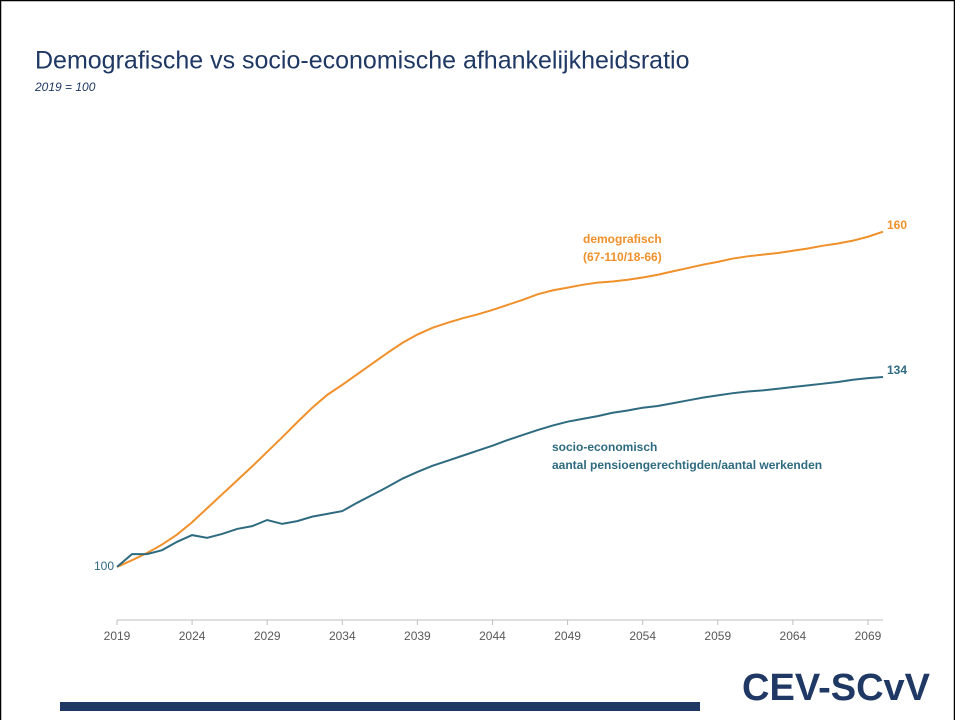 This screenshot has height=725, width=955. Describe the element at coordinates (717, 636) in the screenshot. I see `x-tick-label: 2059` at that location.